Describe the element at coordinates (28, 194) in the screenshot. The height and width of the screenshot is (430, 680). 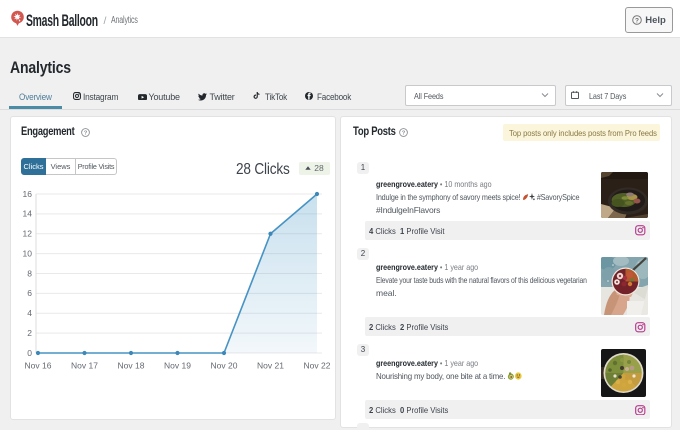
I see `svg-text: 16` at that location.